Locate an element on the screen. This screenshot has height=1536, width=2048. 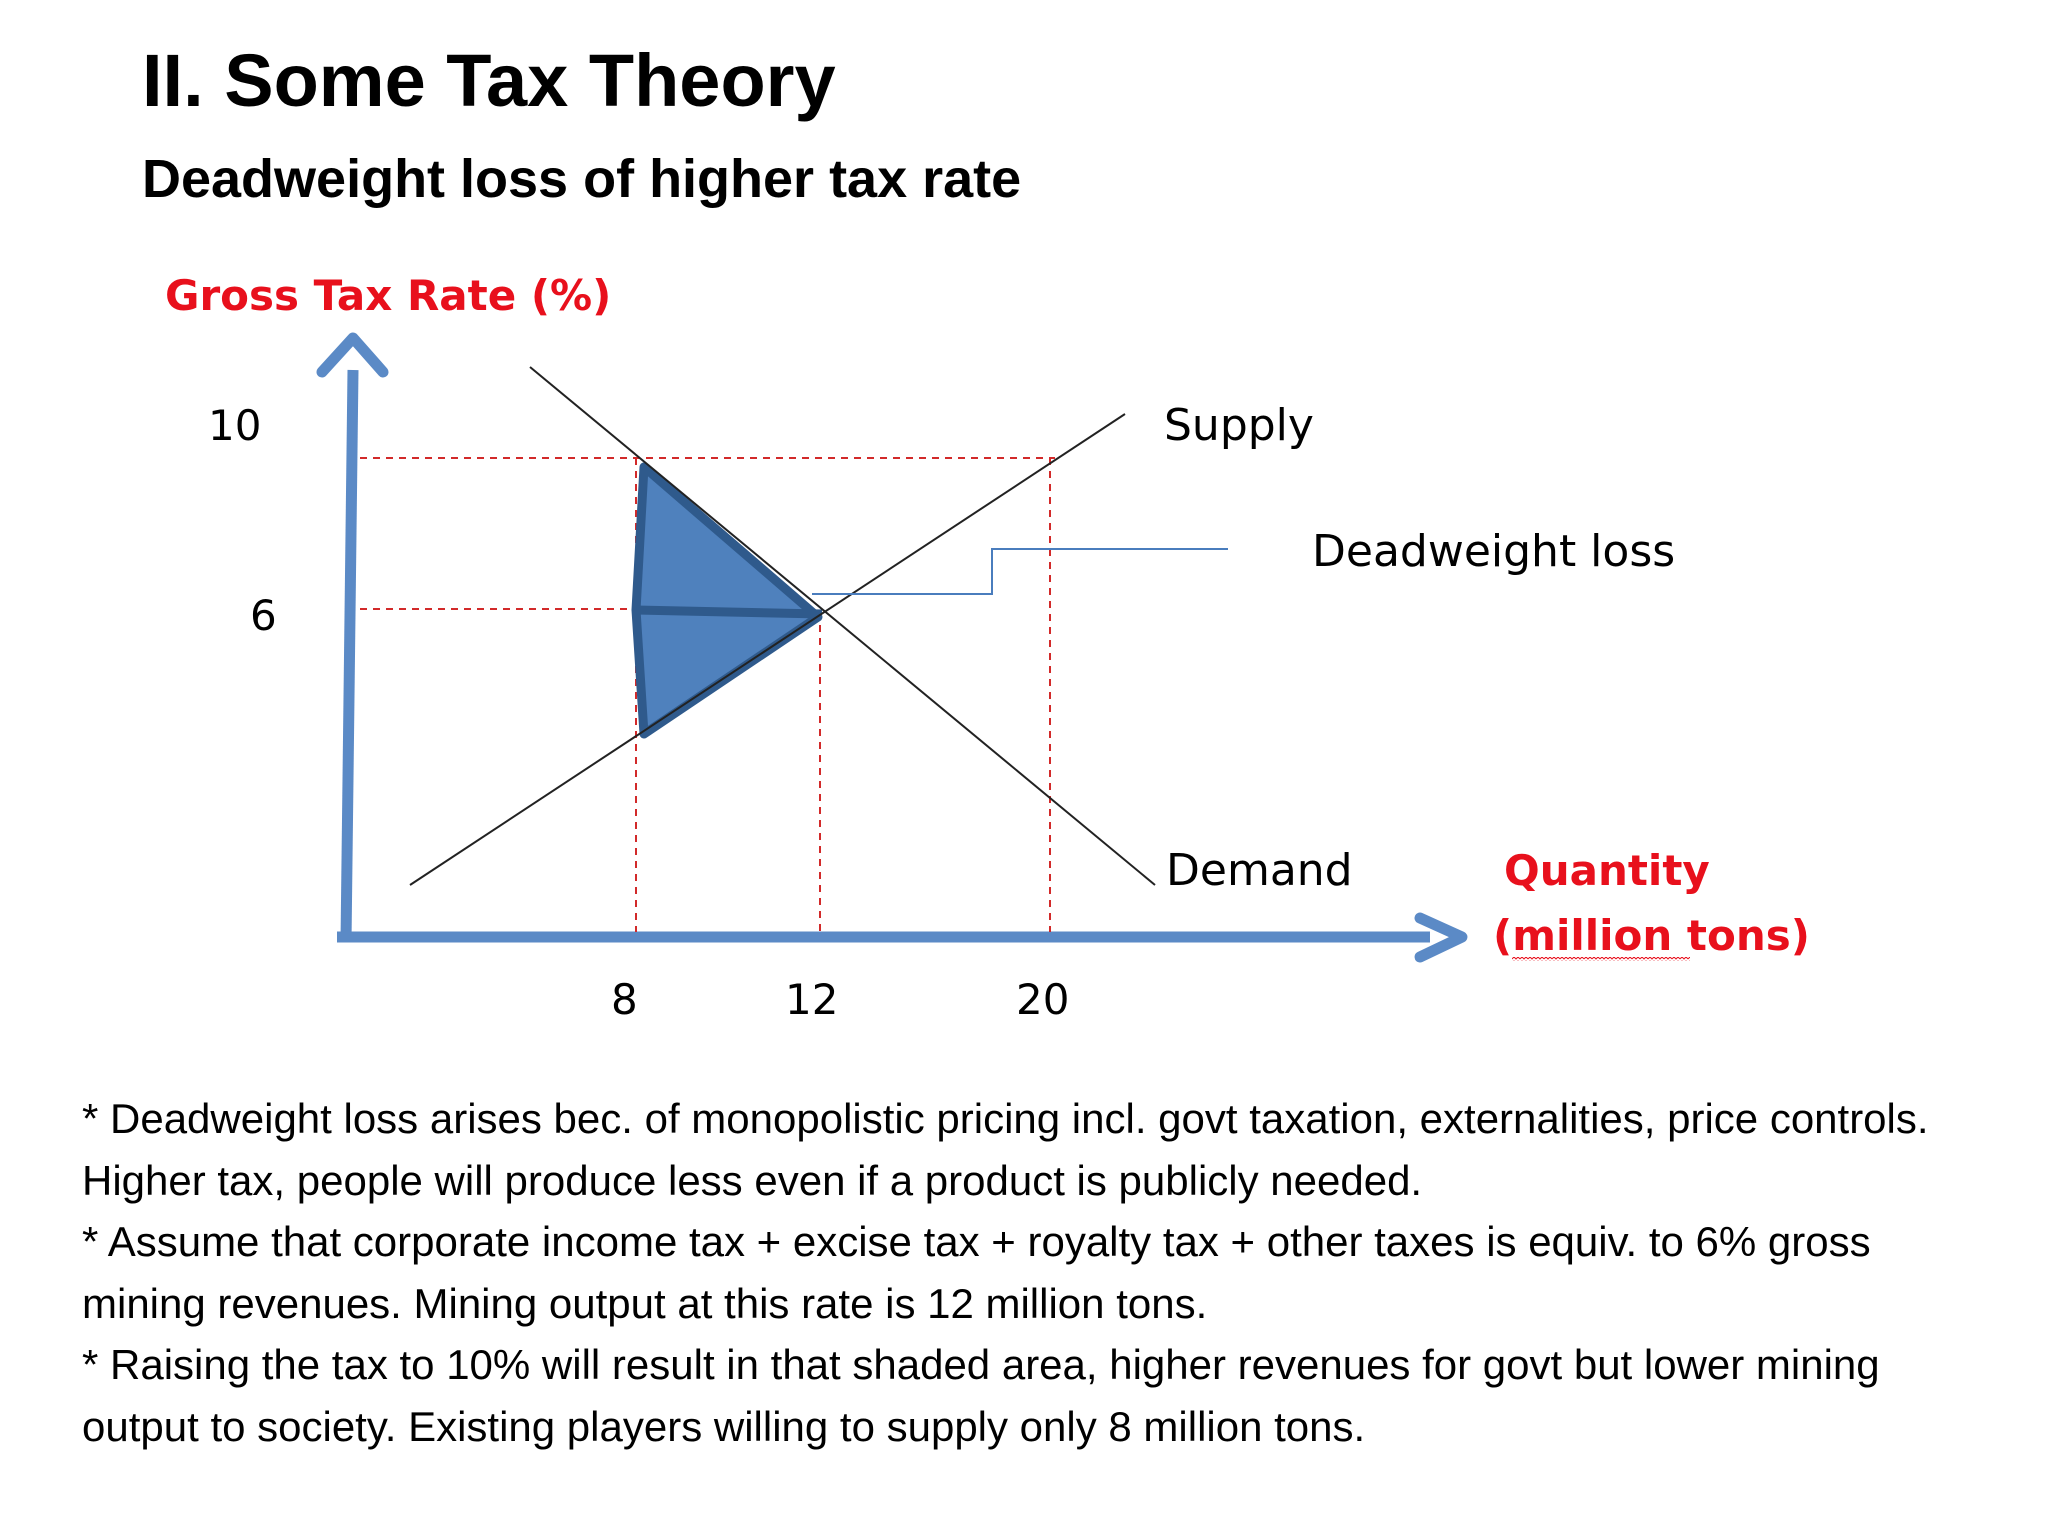
spellcheck-underline is located at coordinates (1601, 959).